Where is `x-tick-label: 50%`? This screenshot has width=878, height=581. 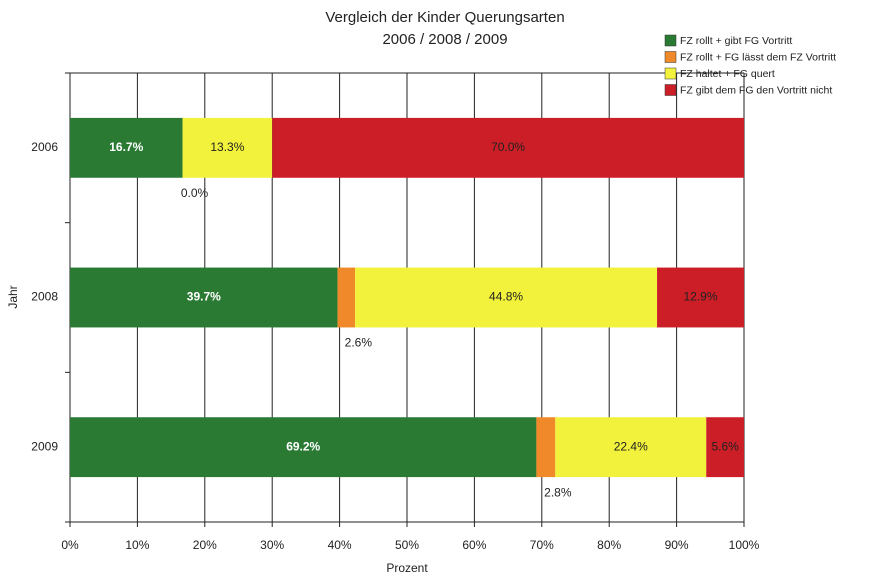
x-tick-label: 50% is located at coordinates (407, 545).